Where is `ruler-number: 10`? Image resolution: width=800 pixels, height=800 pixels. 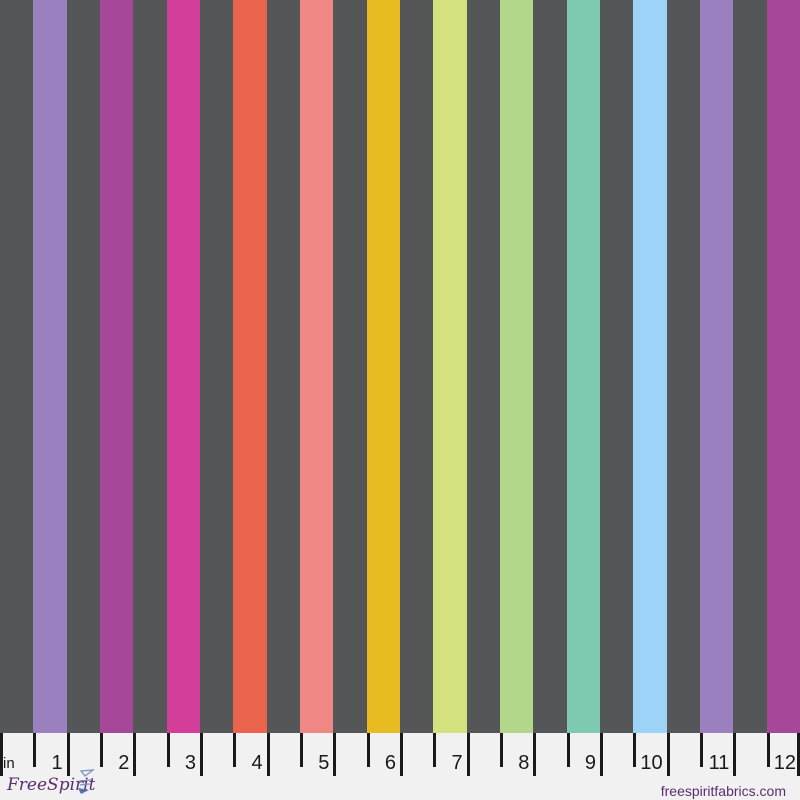 ruler-number: 10 is located at coordinates (651, 763).